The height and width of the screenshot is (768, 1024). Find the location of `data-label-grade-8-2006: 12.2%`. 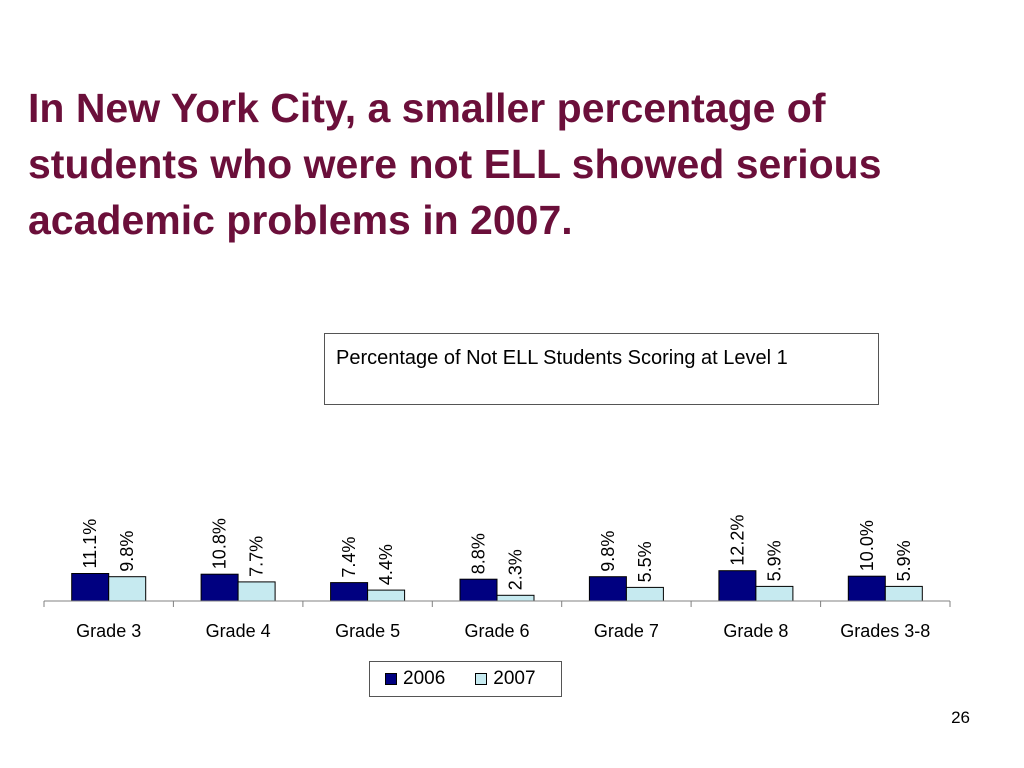

data-label-grade-8-2006: 12.2% is located at coordinates (737, 540).